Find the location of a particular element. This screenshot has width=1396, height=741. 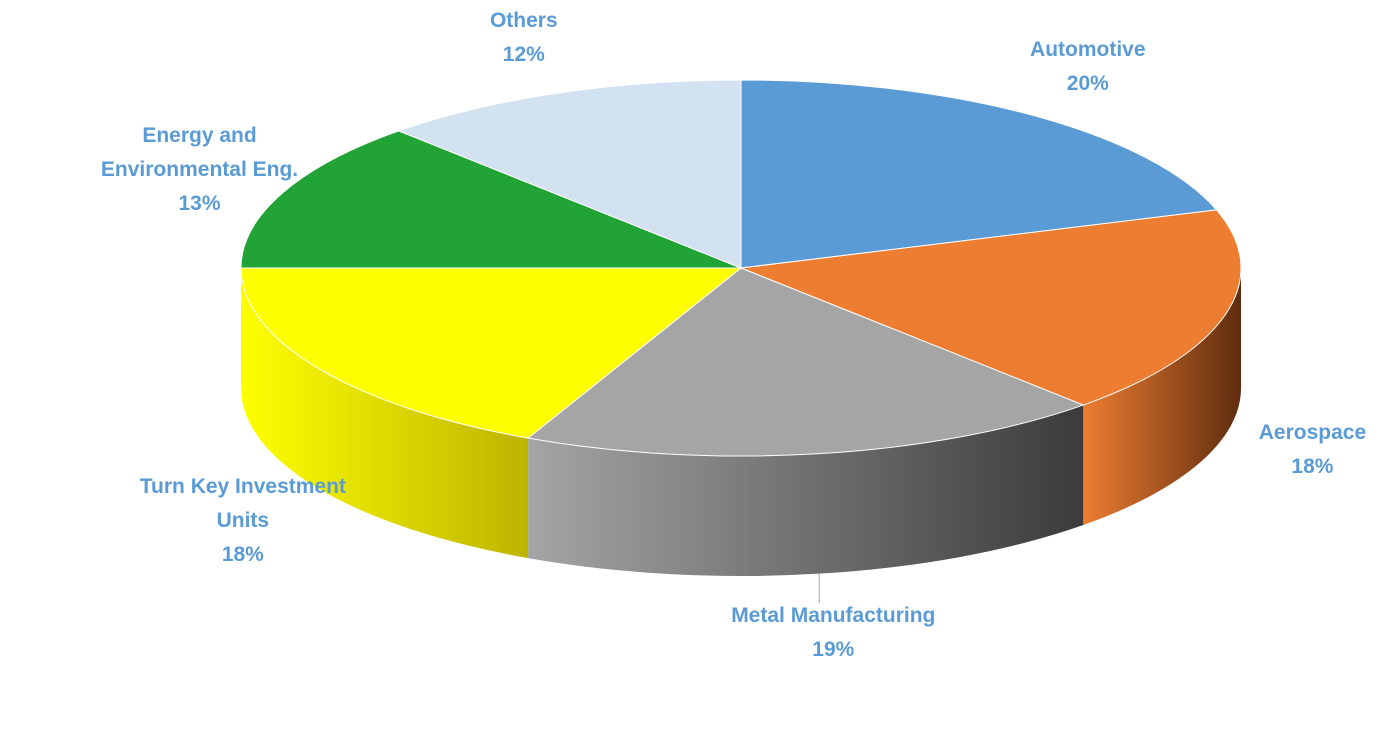

slice-energy-and-environmental-eng is located at coordinates (491, 199).